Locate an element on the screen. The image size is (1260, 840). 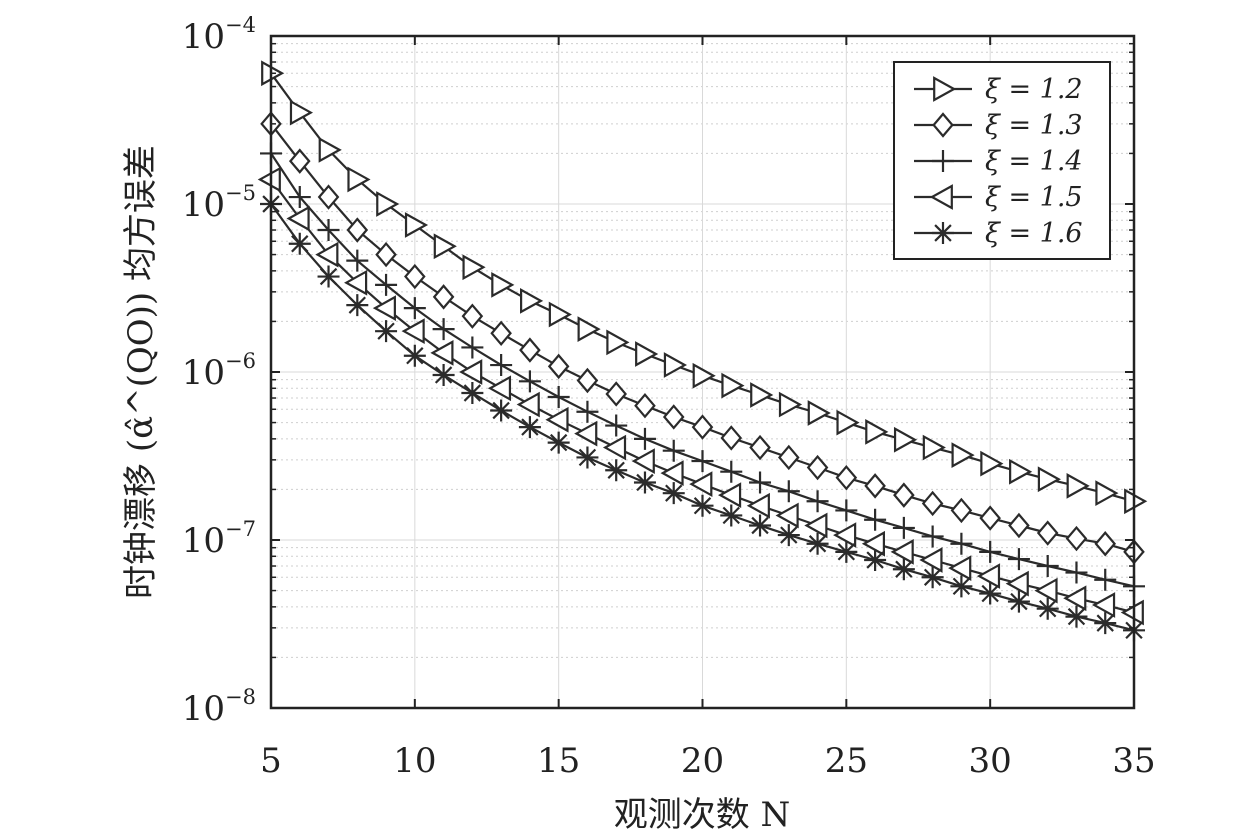
y-tick-label: 10⁻⁷ is located at coordinates (219, 539).